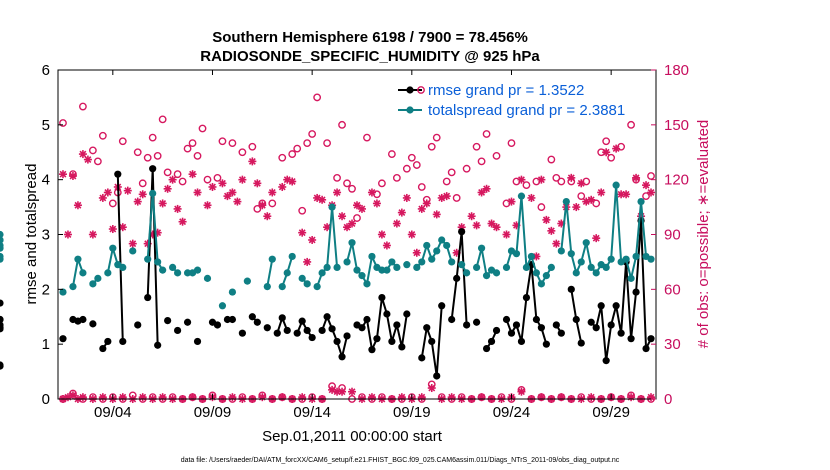 This screenshot has width=830, height=470. What do you see at coordinates (670, 235) in the screenshot?
I see `right-axis: 0 30 60 90 120 150 180` at bounding box center [670, 235].